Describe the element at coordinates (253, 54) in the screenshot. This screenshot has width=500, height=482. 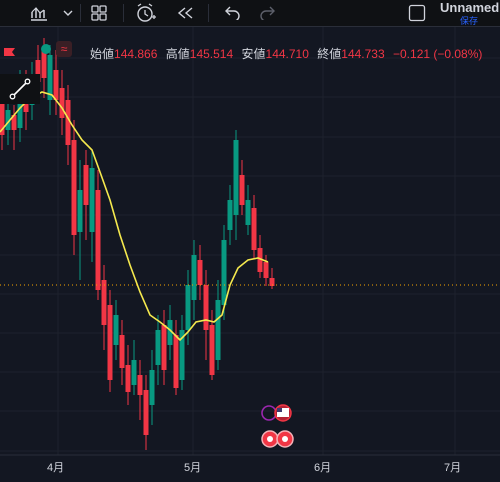
I see `low-label: 安値` at that location.